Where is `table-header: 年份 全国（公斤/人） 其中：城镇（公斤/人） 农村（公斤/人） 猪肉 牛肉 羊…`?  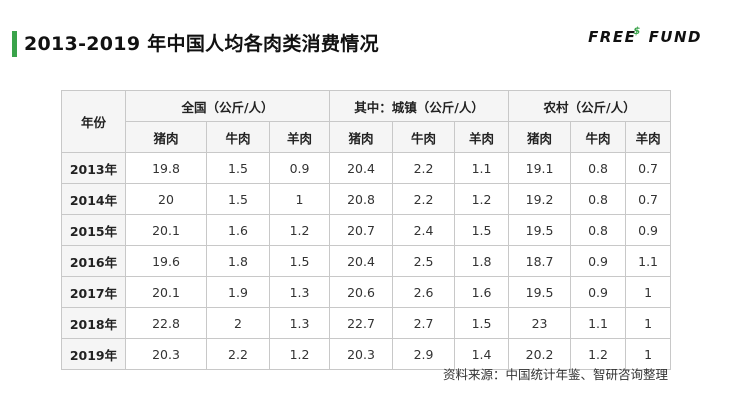 table-header: 年份 全国（公斤/人） 其中：城镇（公斤/人） 农村（公斤/人） 猪肉 牛肉 羊… is located at coordinates (366, 121).